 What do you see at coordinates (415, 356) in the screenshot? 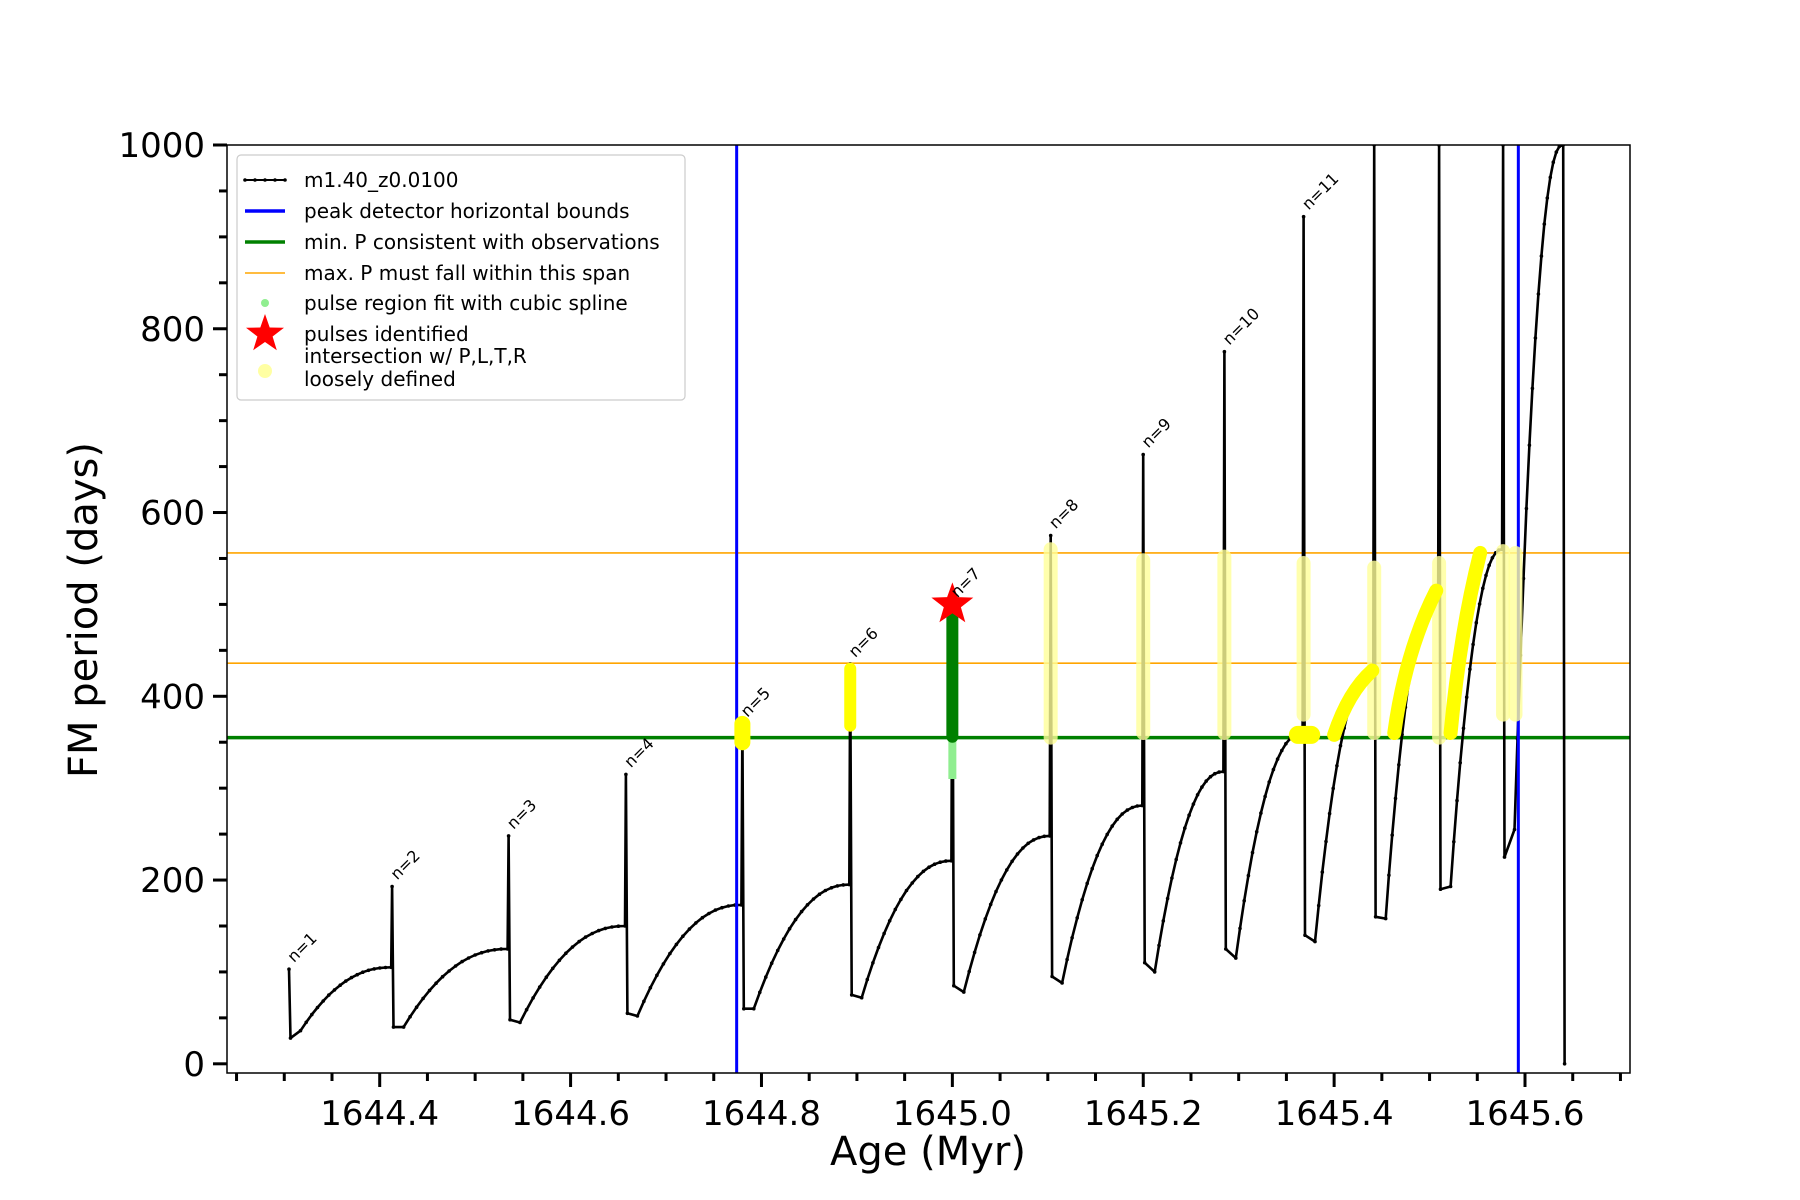
I see `legend-label-line-1: intersection w/ P,L,T,R` at bounding box center [415, 356].